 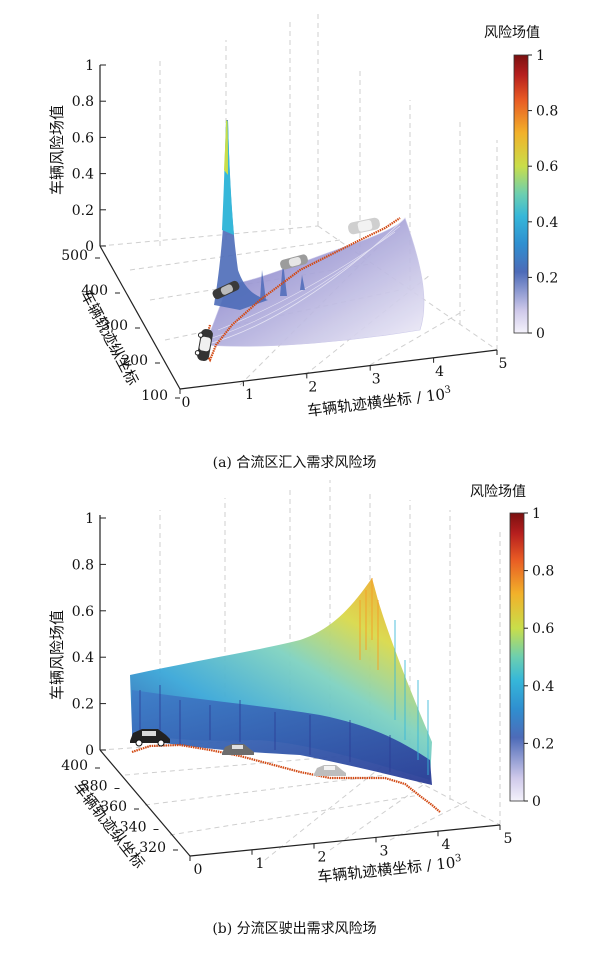 What do you see at coordinates (498, 492) in the screenshot?
I see `colorbar-title-b: 风险场值` at bounding box center [498, 492].